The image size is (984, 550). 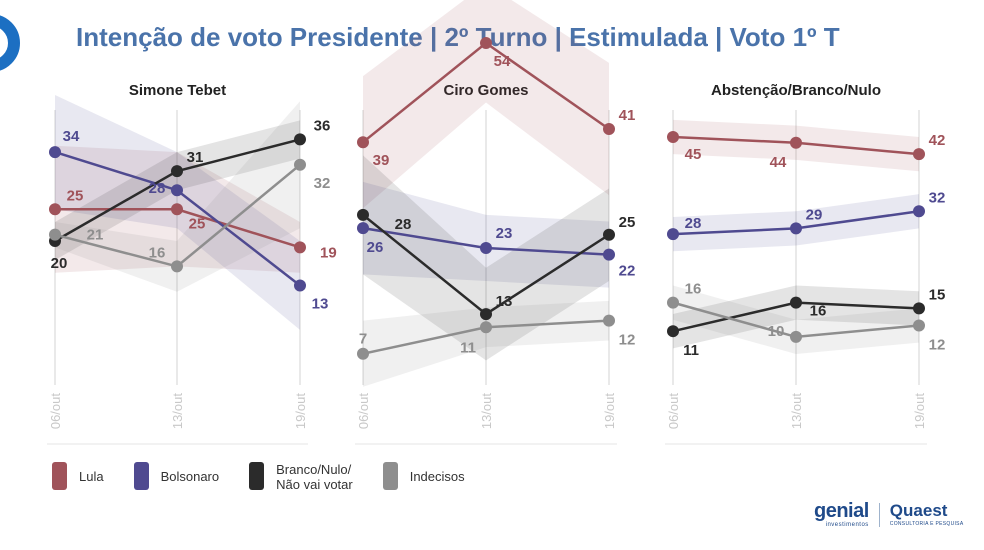 What do you see at coordinates (627, 115) in the screenshot?
I see `data-label: 41` at bounding box center [627, 115].